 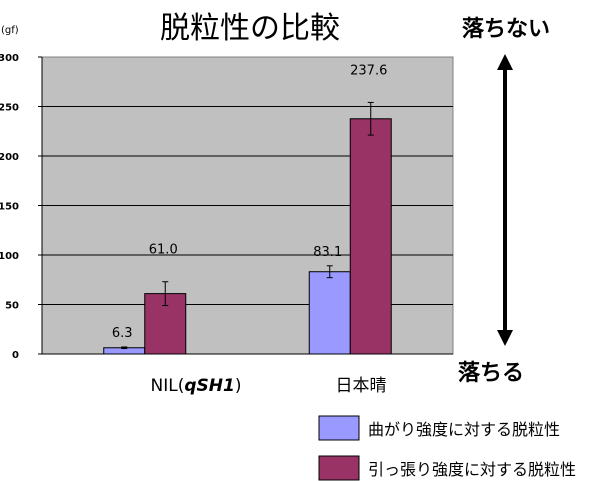 I want to click on category-label-nipponbare: 日本晴, so click(x=361, y=386).